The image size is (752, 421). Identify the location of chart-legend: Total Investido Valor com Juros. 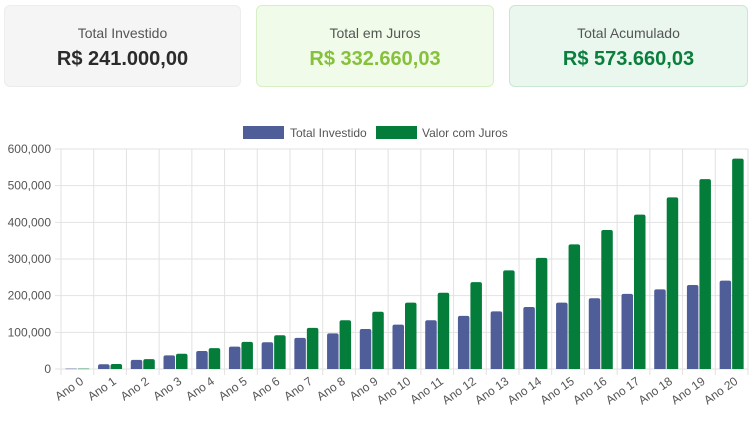
(375, 133).